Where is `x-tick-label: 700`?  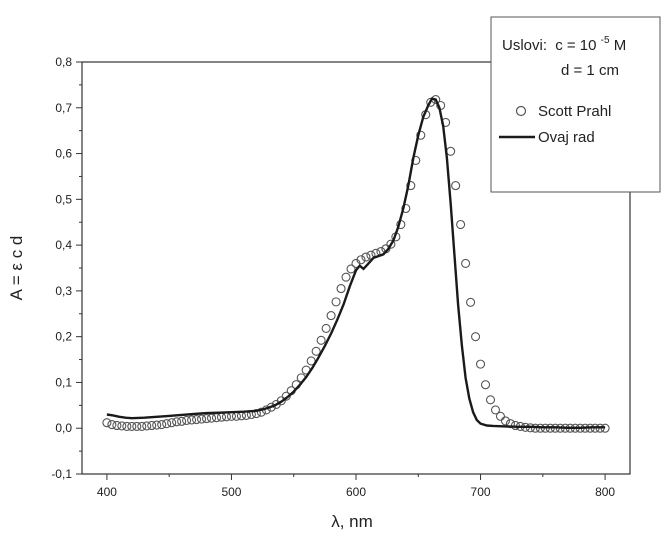 x-tick-label: 700 is located at coordinates (481, 492).